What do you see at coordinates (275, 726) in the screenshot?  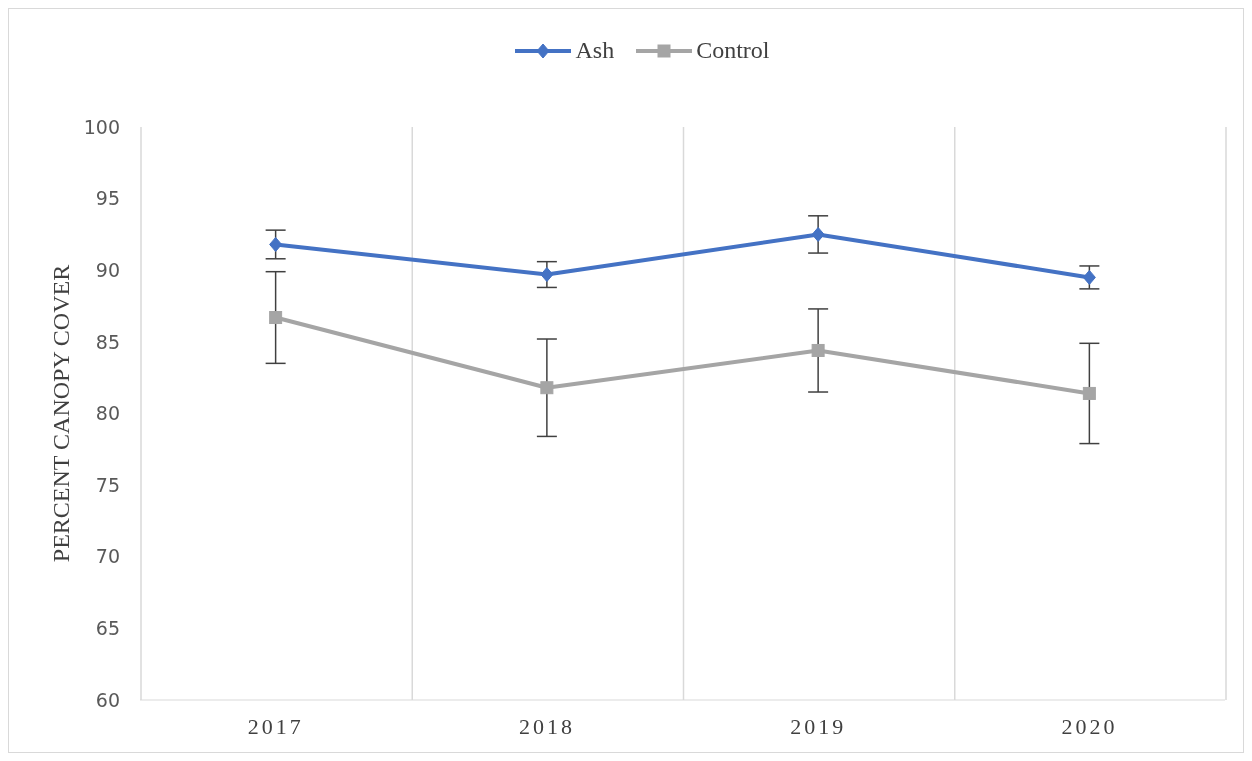 I see `x-tick-label: 2017` at bounding box center [275, 726].